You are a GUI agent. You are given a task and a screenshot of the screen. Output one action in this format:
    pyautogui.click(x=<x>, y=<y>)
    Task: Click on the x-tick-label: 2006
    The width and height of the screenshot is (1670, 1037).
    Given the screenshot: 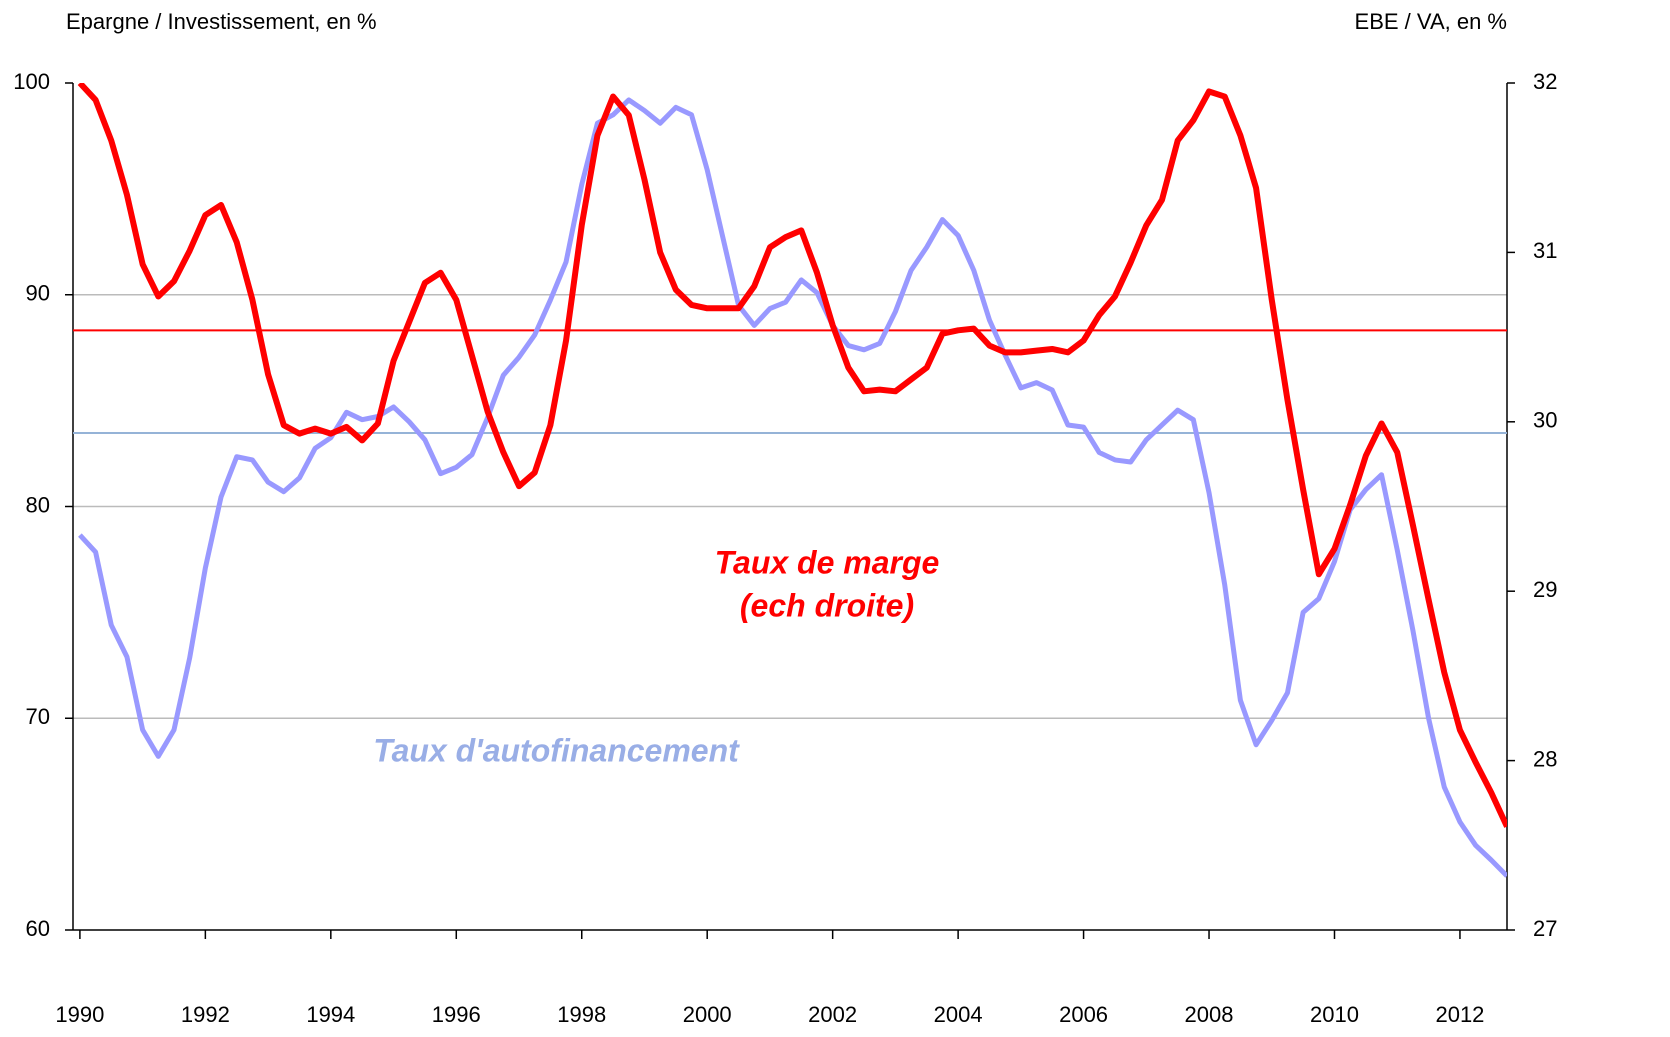 What is the action you would take?
    pyautogui.click(x=1083, y=1014)
    